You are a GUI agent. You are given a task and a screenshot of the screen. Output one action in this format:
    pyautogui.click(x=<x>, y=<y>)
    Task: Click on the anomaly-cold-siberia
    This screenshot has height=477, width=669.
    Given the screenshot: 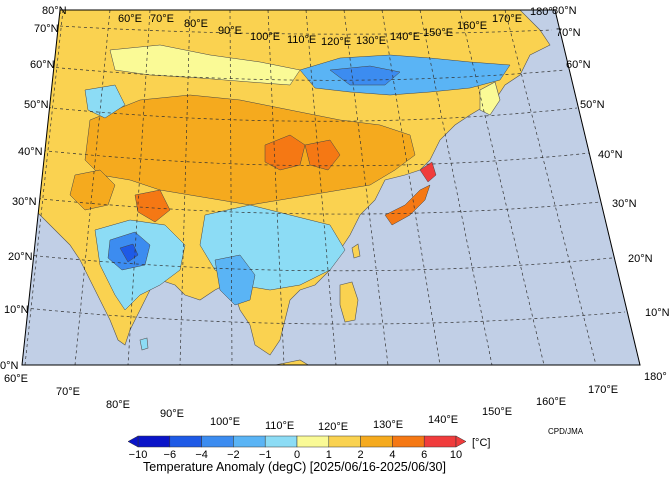 What is the action you would take?
    pyautogui.click(x=365, y=75)
    